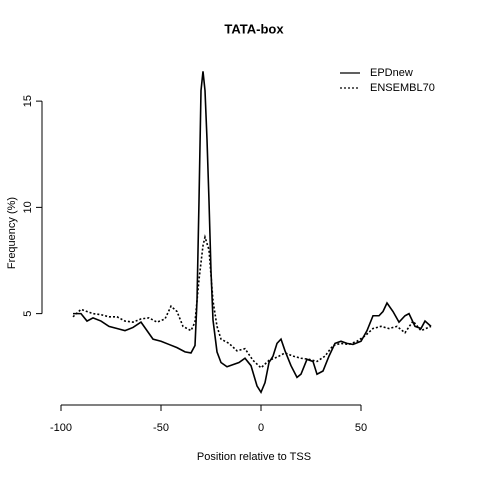 The width and height of the screenshot is (480, 480). Describe the element at coordinates (28, 314) in the screenshot. I see `y-tick-label: 5` at that location.